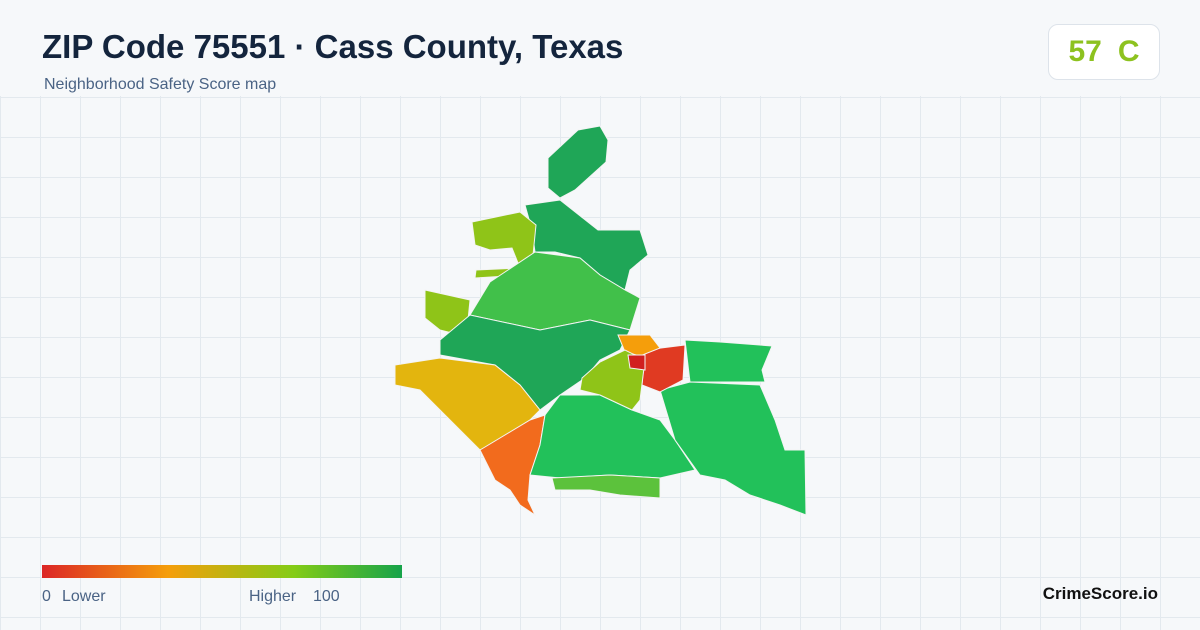  Describe the element at coordinates (326, 596) in the screenshot. I see `legend-max: 100` at that location.